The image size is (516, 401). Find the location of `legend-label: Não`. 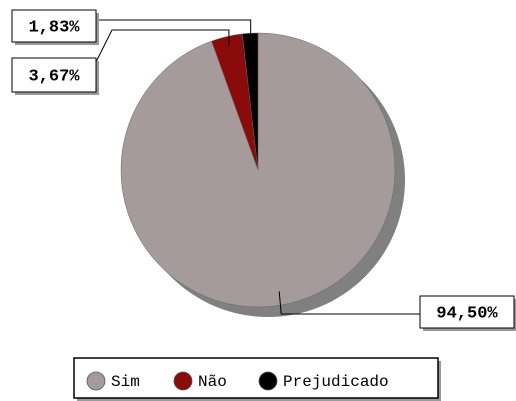

legend-label: Não is located at coordinates (212, 382).